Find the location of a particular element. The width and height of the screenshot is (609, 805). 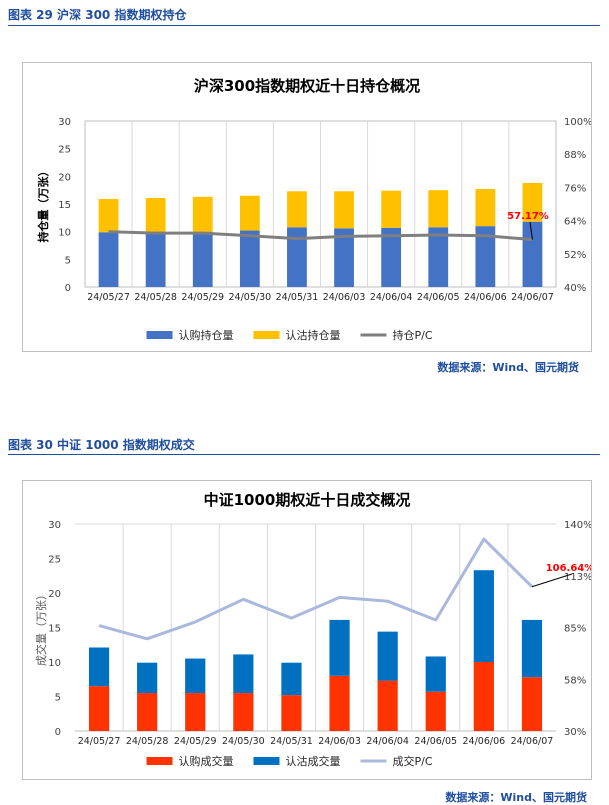

legend-label: 持仓P/C is located at coordinates (413, 335).